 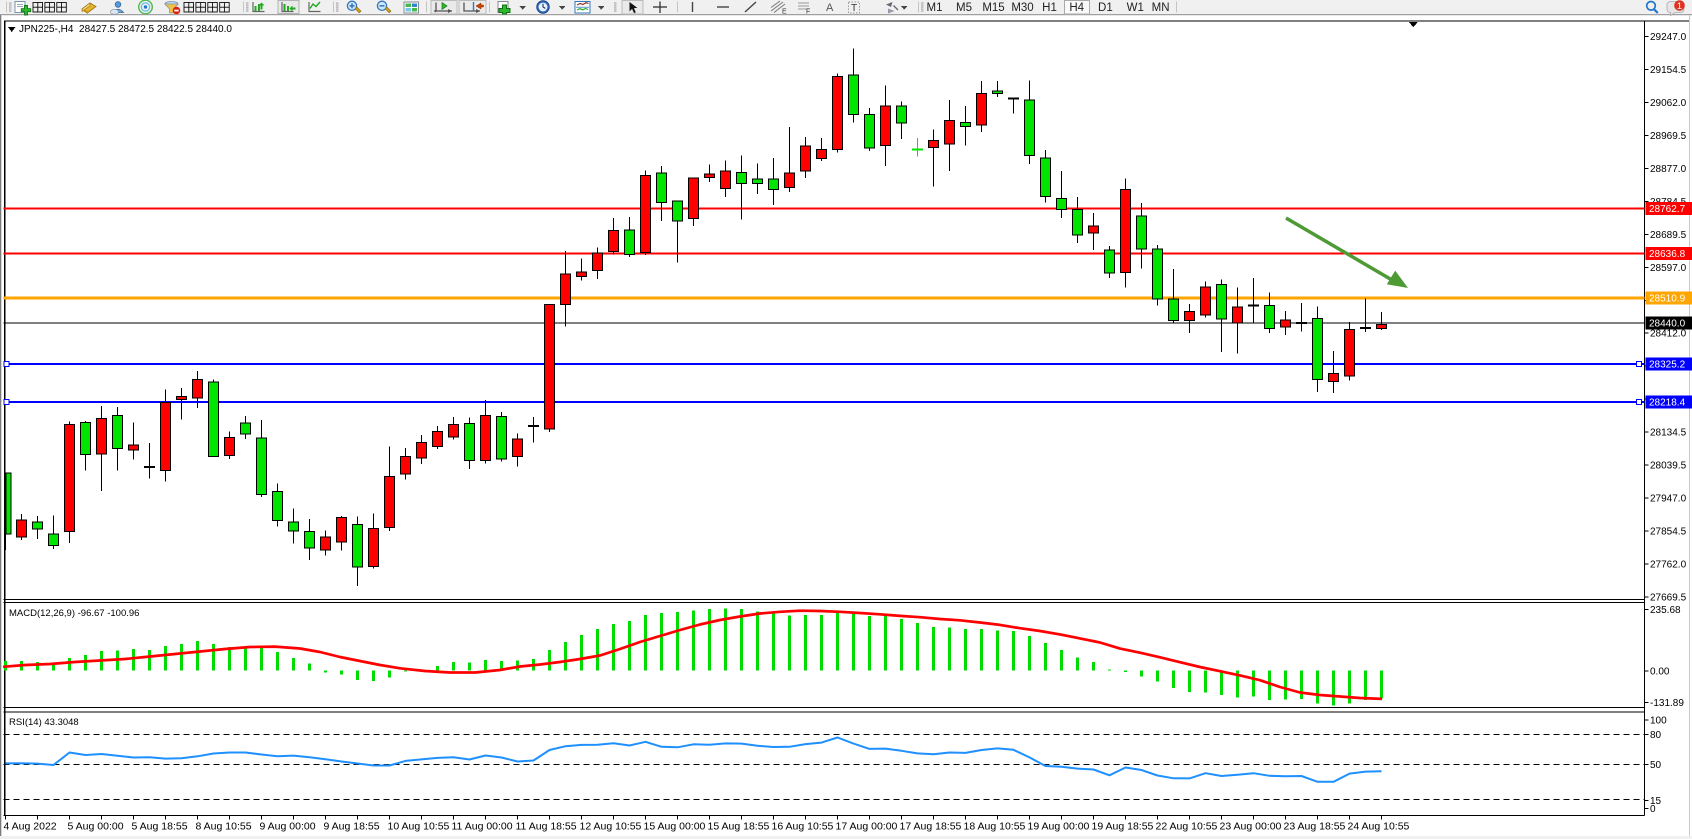 What do you see at coordinates (803, 827) in the screenshot?
I see `svg-text: 16 Aug 10:55` at bounding box center [803, 827].